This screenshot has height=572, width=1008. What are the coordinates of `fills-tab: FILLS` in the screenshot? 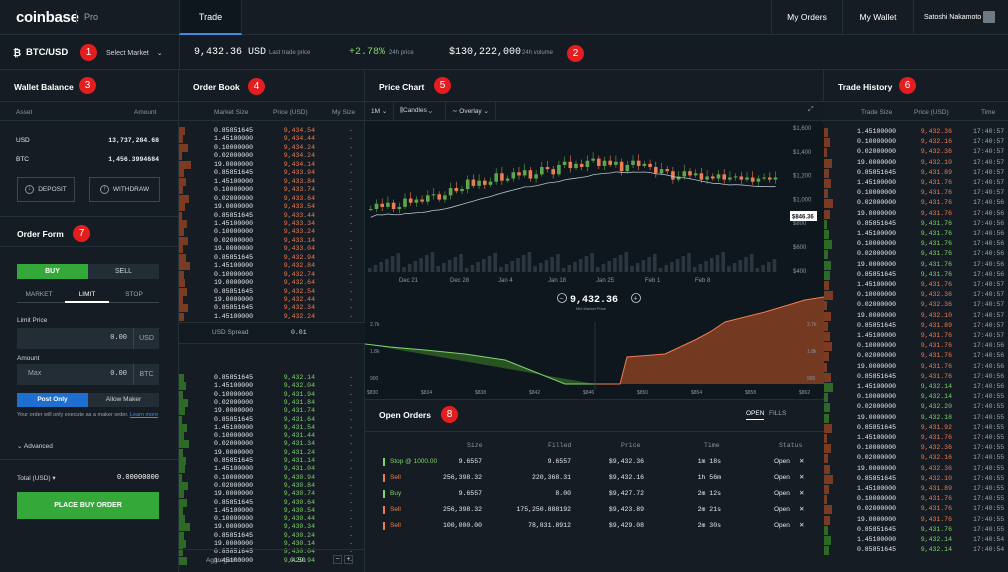 It's located at (778, 413).